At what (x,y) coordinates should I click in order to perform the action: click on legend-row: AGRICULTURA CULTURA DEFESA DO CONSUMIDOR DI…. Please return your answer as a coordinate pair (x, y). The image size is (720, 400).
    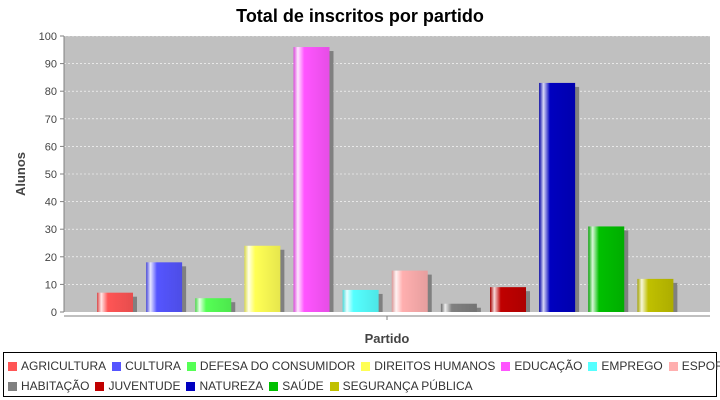
    Looking at the image, I should click on (364, 366).